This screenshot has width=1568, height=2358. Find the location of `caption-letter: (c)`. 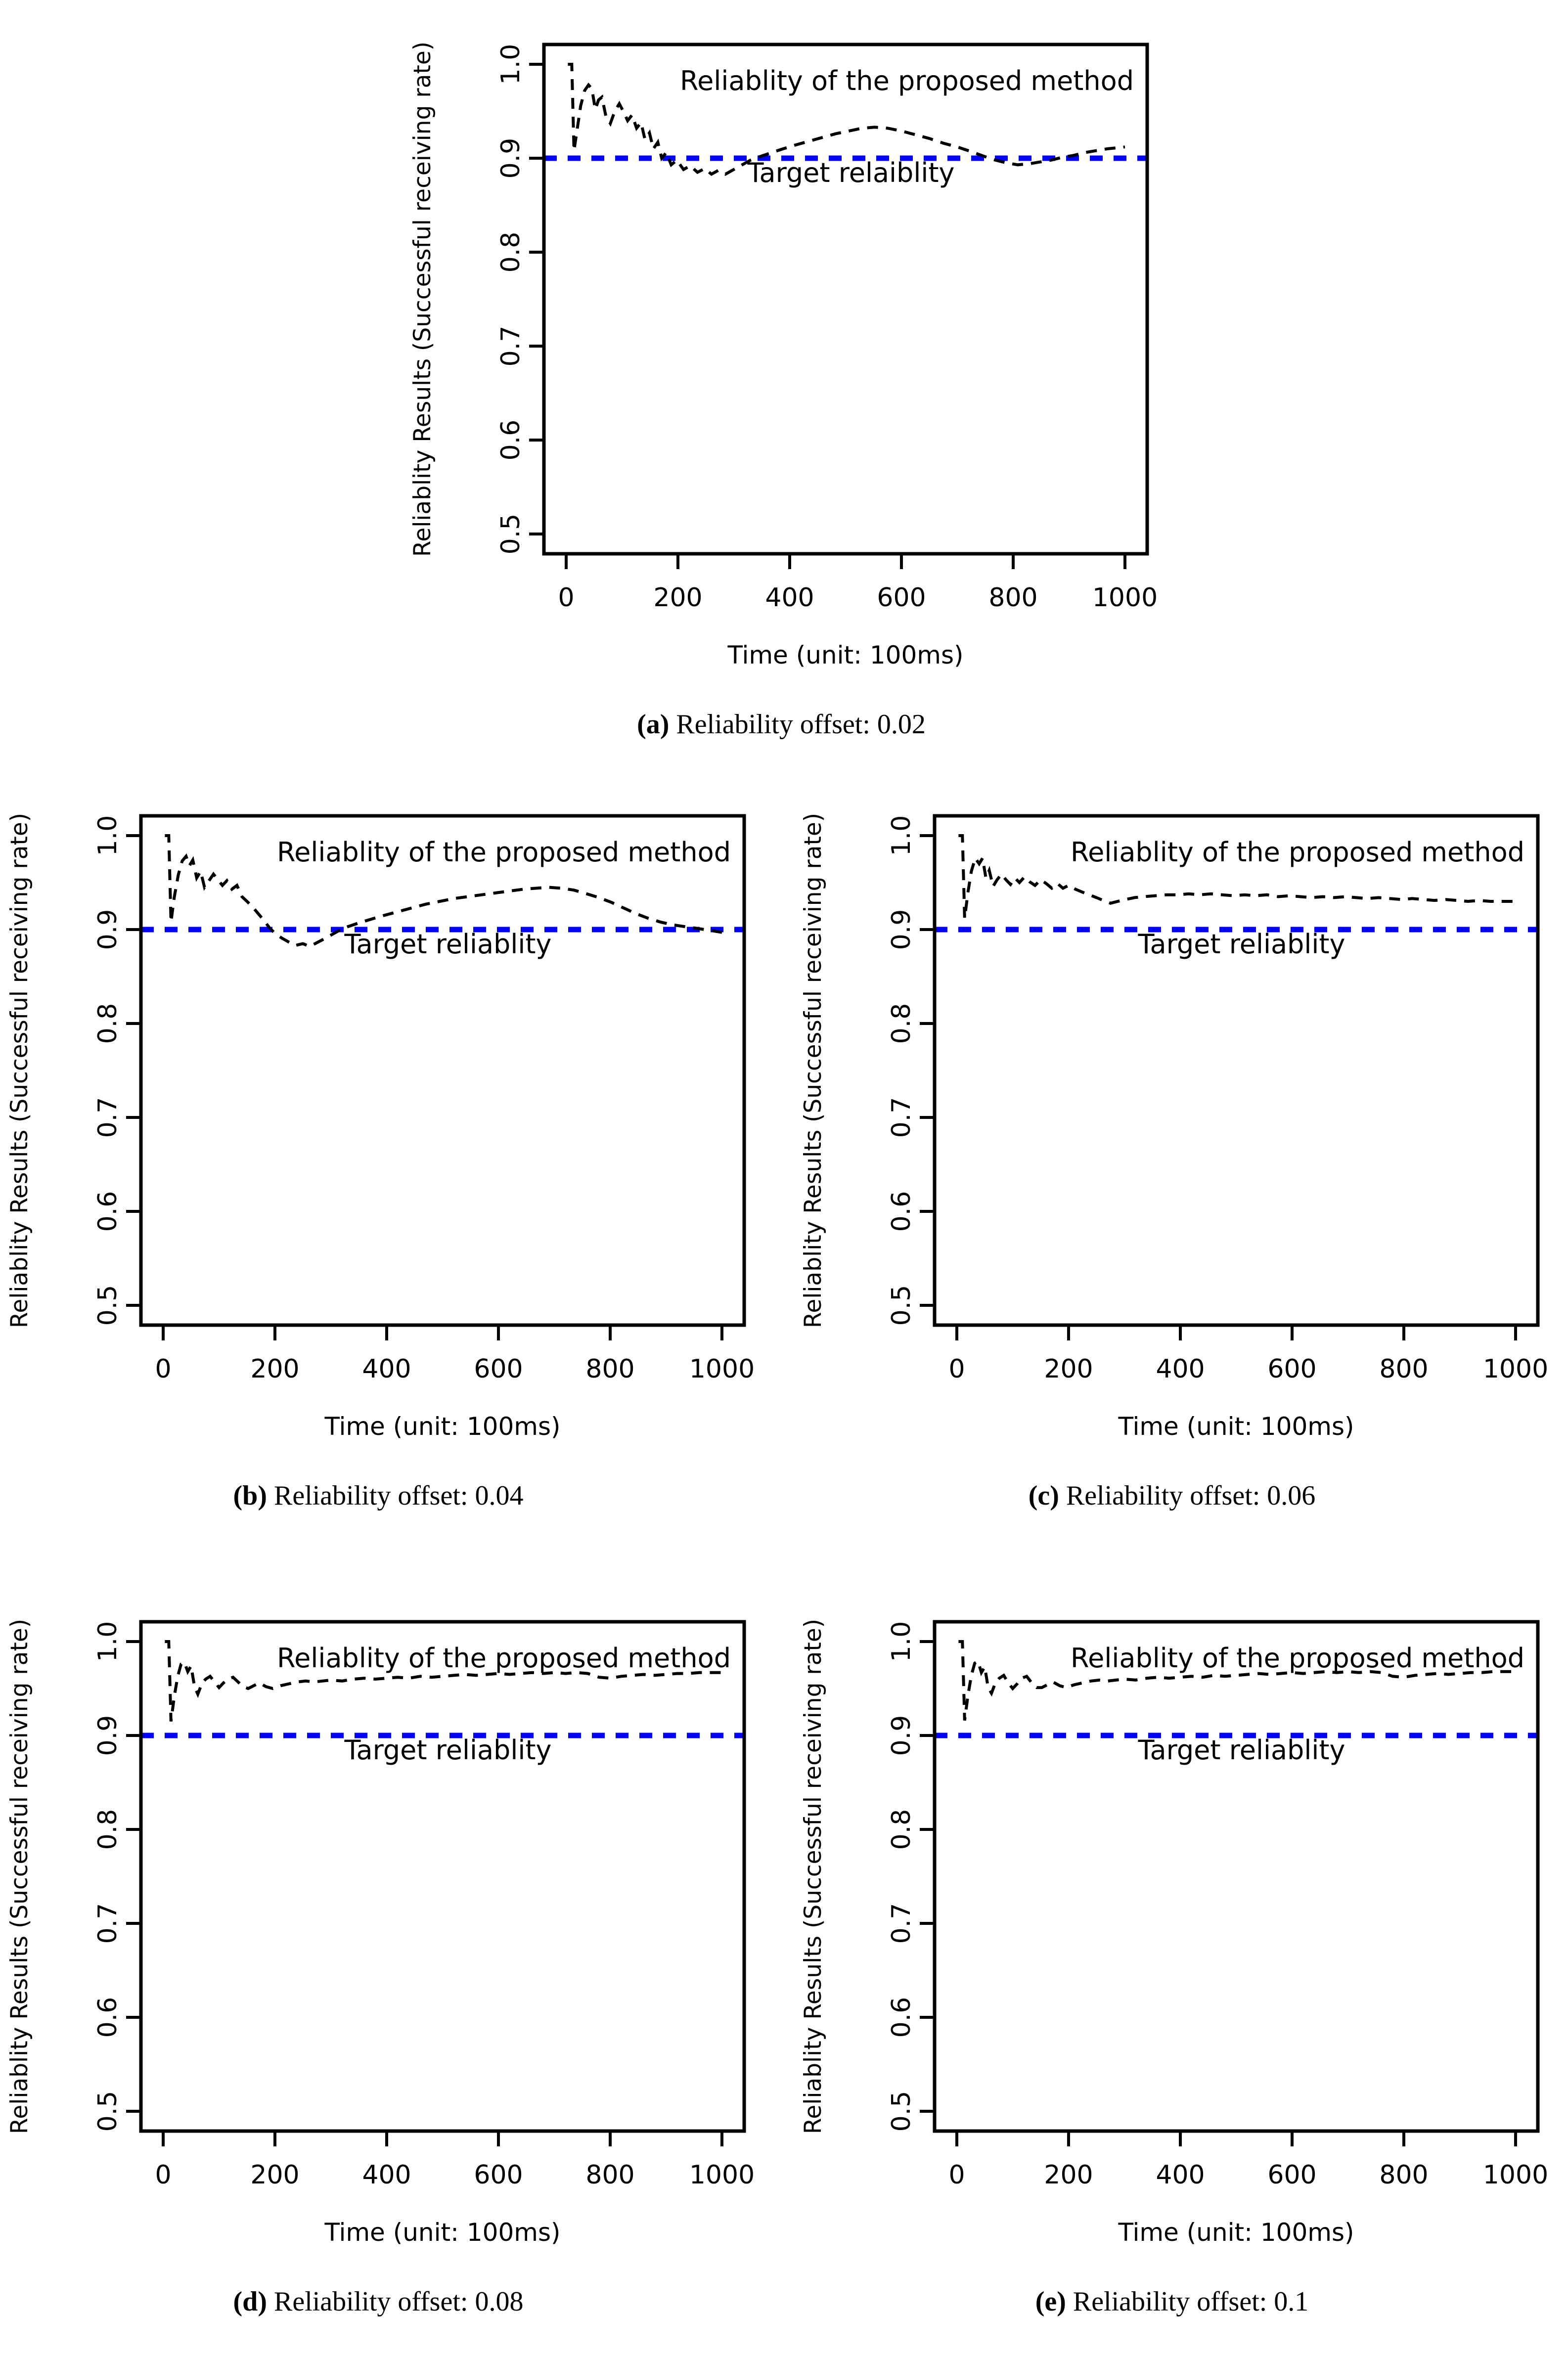

caption-letter: (c) is located at coordinates (1043, 1495).